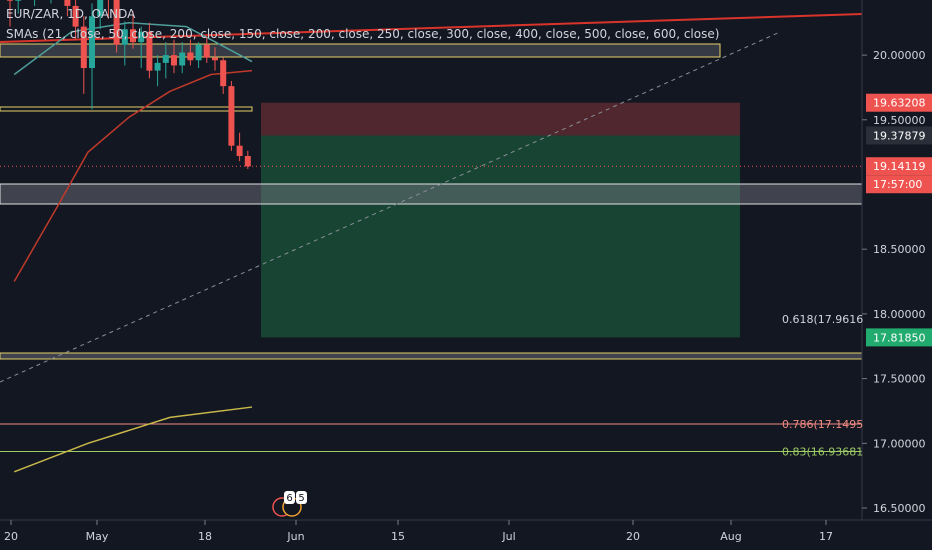 The height and width of the screenshot is (550, 932). I want to click on price-badge-label: 17:57:00, so click(897, 184).